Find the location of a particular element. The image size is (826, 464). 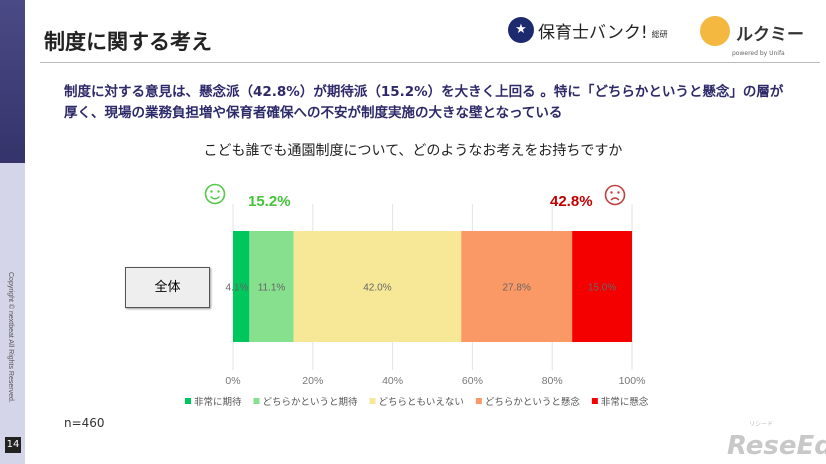

data-label: 42.0% is located at coordinates (377, 288).